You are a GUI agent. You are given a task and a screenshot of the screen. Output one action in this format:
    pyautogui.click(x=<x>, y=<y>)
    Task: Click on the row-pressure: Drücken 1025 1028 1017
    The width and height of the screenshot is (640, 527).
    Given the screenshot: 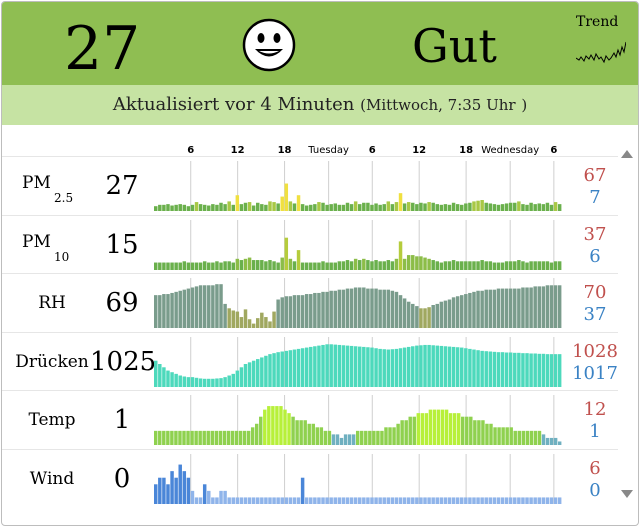 What is the action you would take?
    pyautogui.click(x=310, y=361)
    